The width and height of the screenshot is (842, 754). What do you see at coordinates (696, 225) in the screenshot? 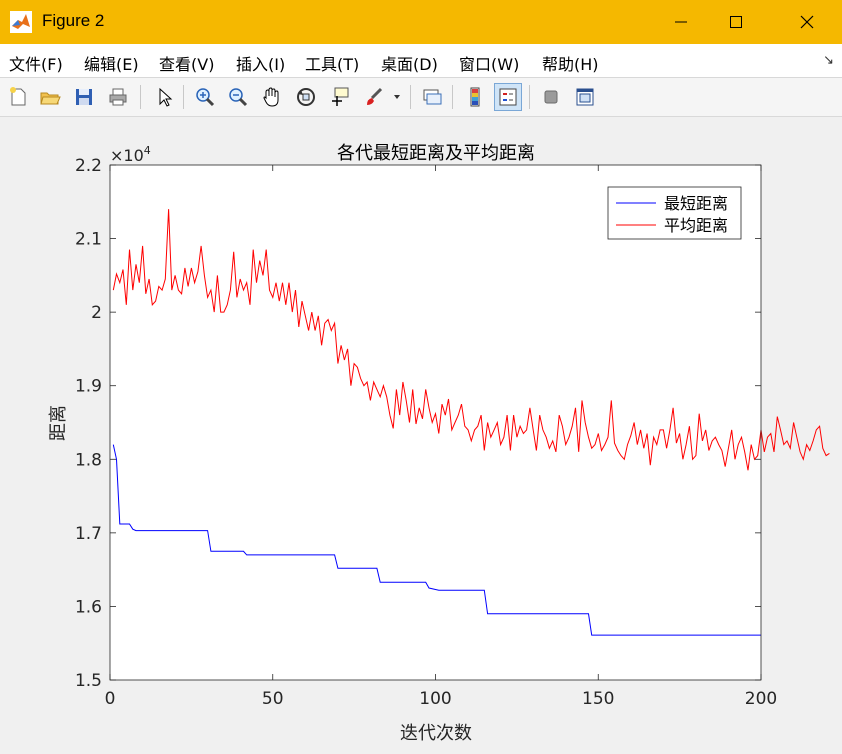
I see `legend-label-average: 平均距离` at bounding box center [696, 225].